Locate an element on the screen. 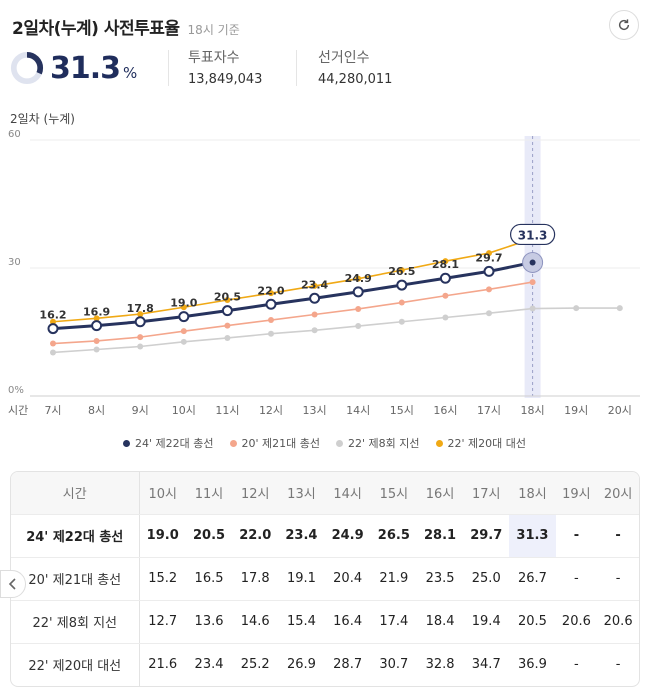  table-cell: 26.5 is located at coordinates (393, 536).